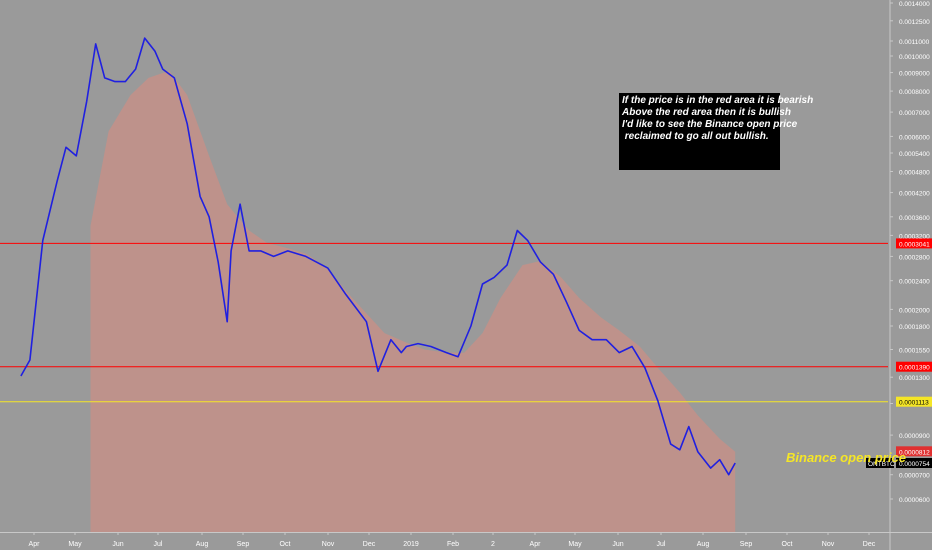  I want to click on binance-open-price-label: Binance open price, so click(846, 457).